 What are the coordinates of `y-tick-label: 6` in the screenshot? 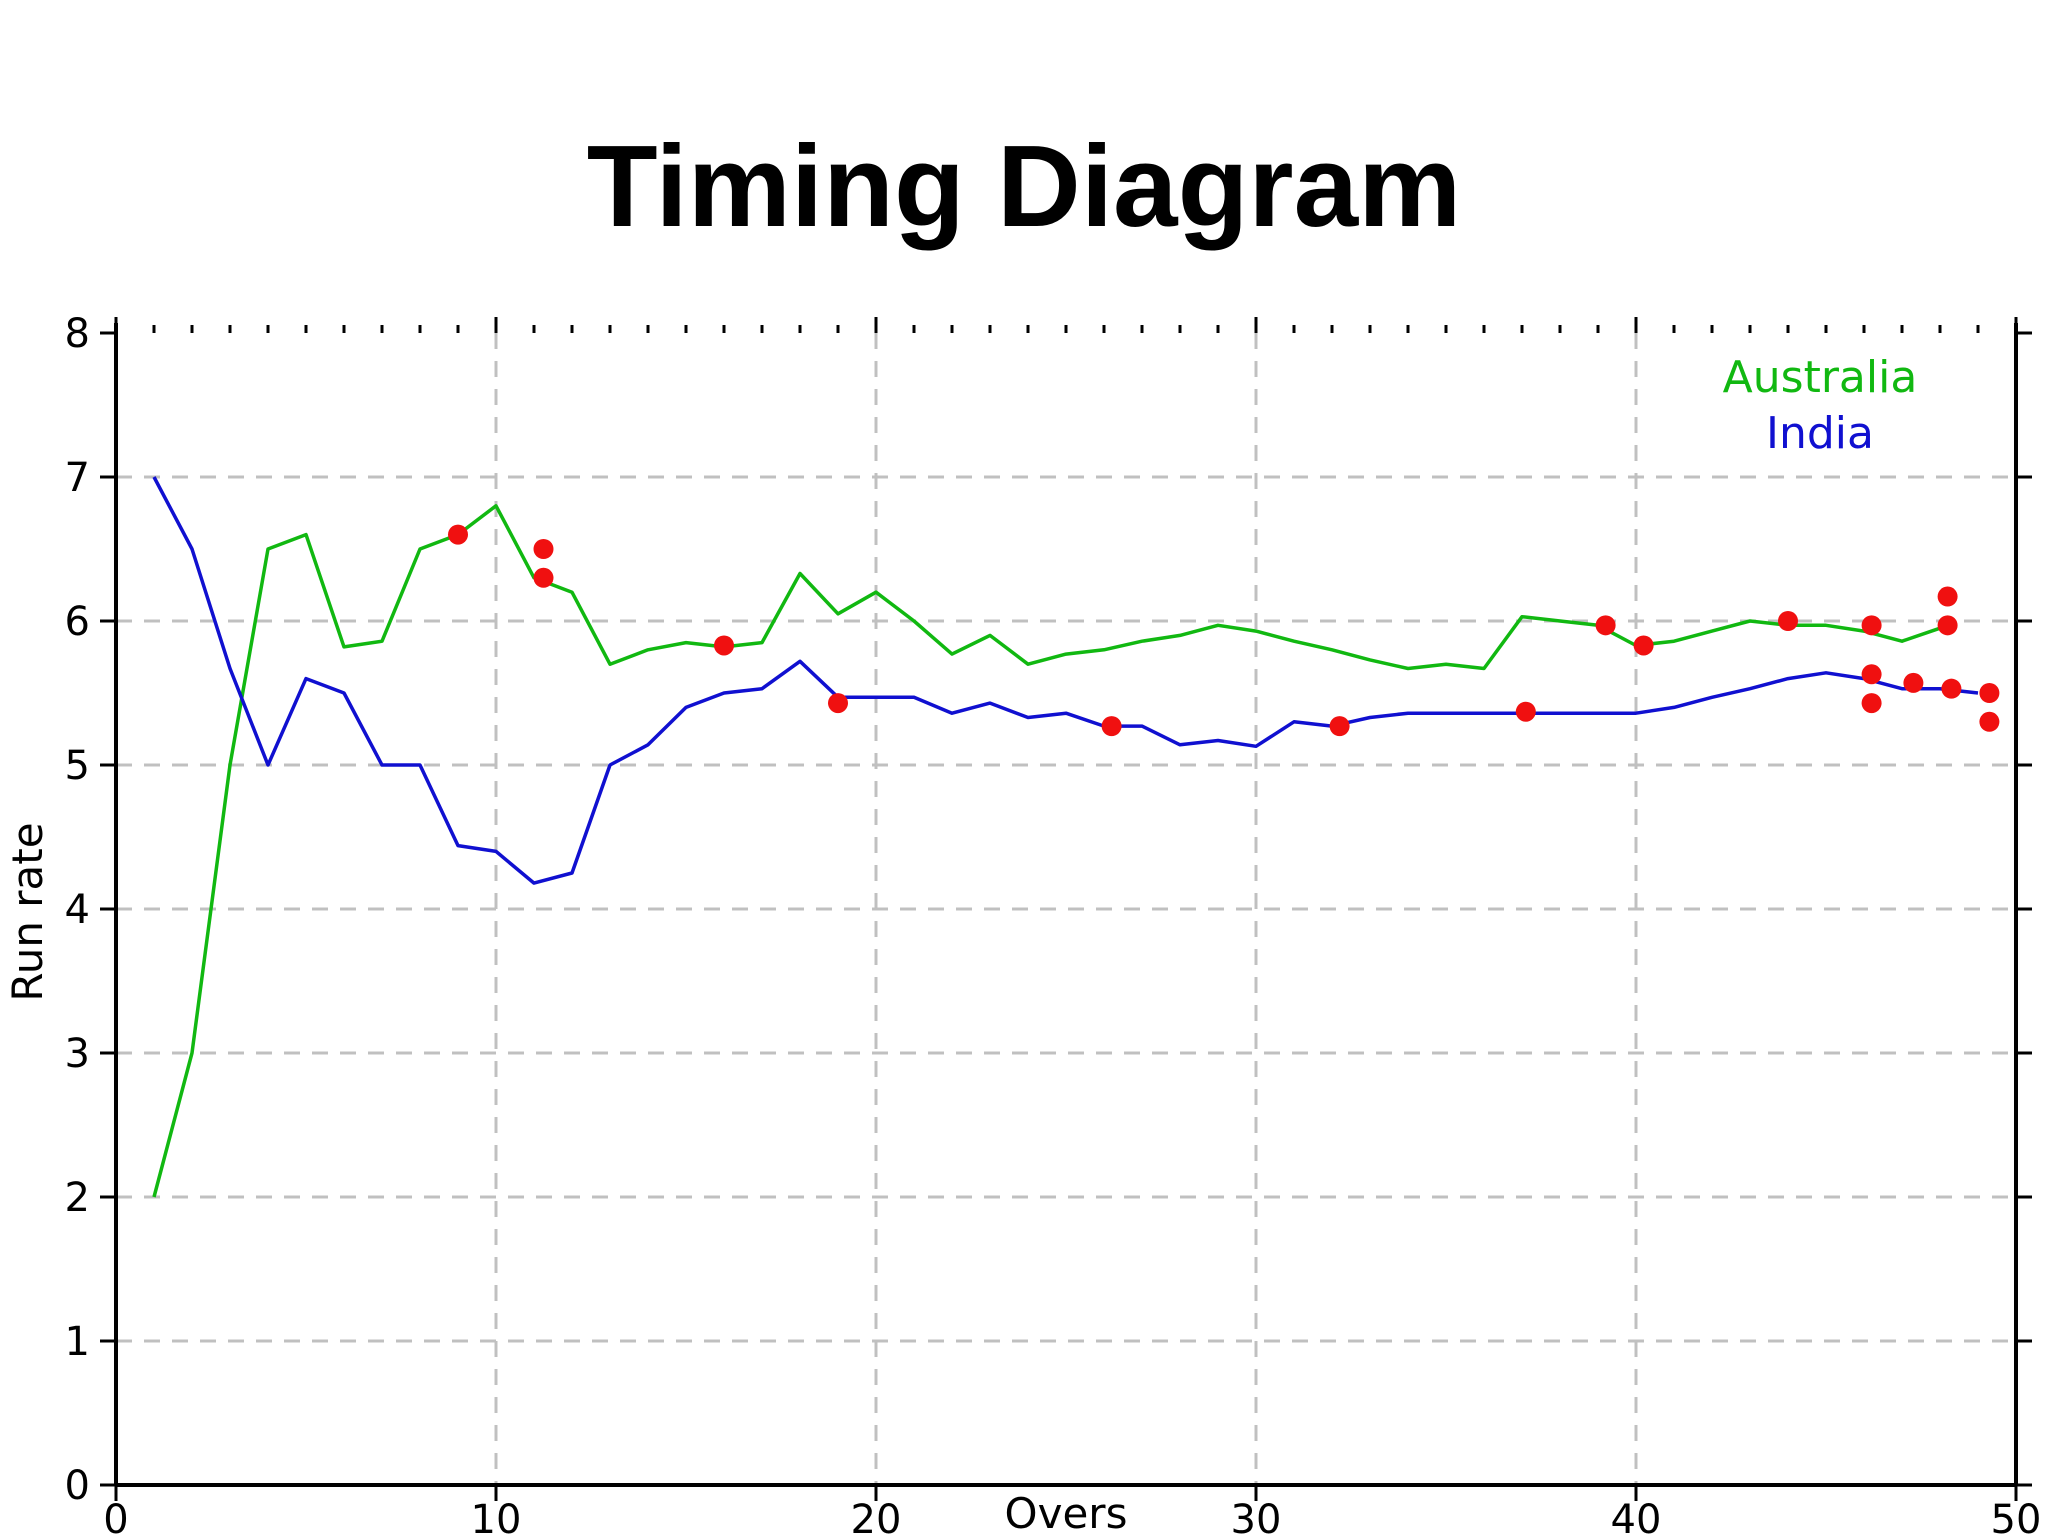 It's located at (77, 622).